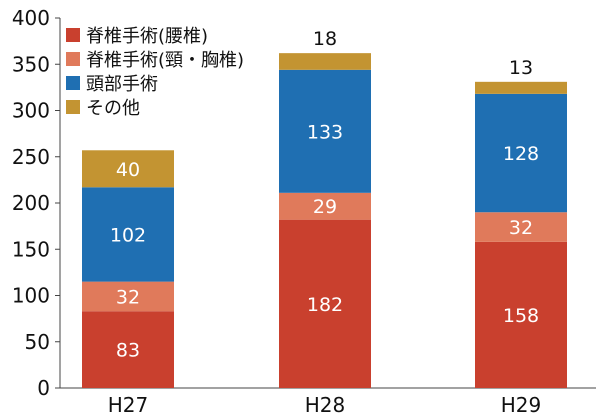 This screenshot has height=419, width=600. What do you see at coordinates (43, 388) in the screenshot?
I see `y-tick-label: 0` at bounding box center [43, 388].